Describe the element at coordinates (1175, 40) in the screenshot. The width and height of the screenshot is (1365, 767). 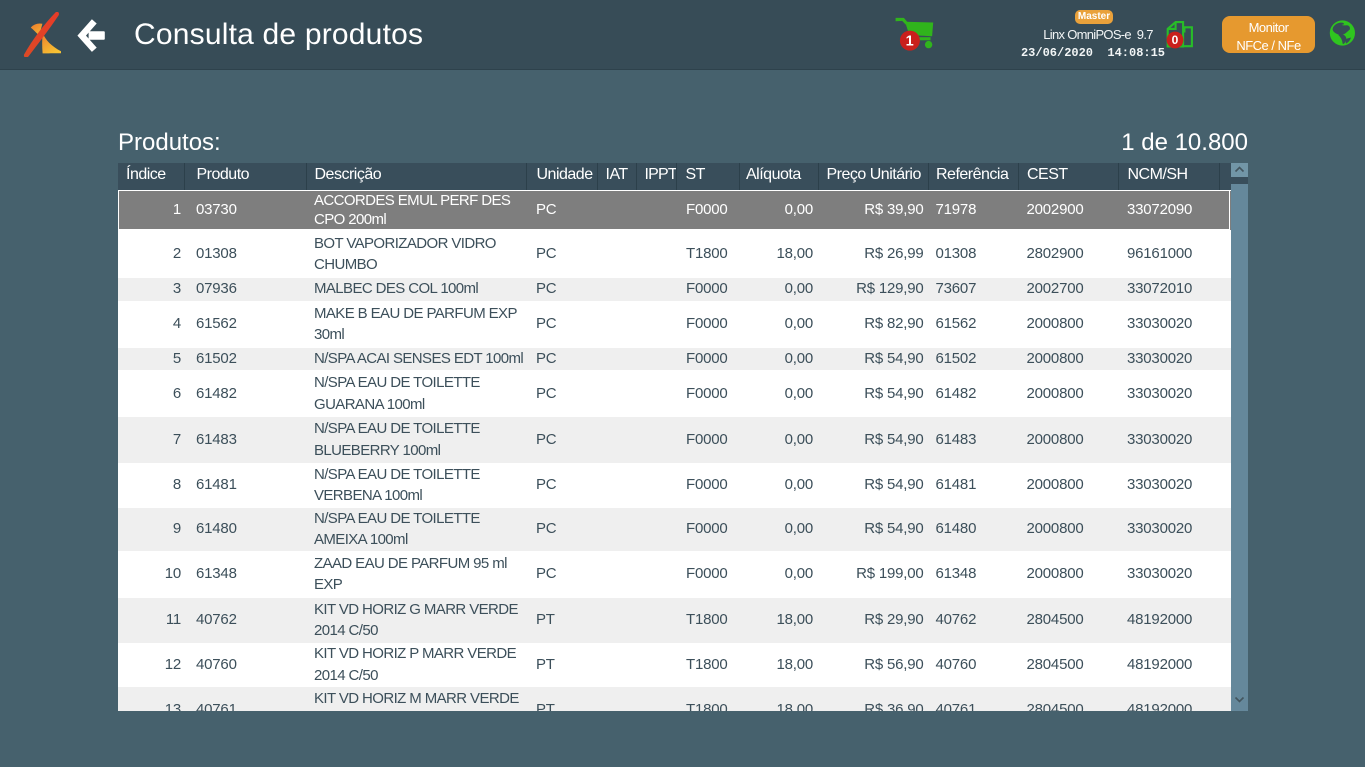
I see `svg-text: 0` at that location.